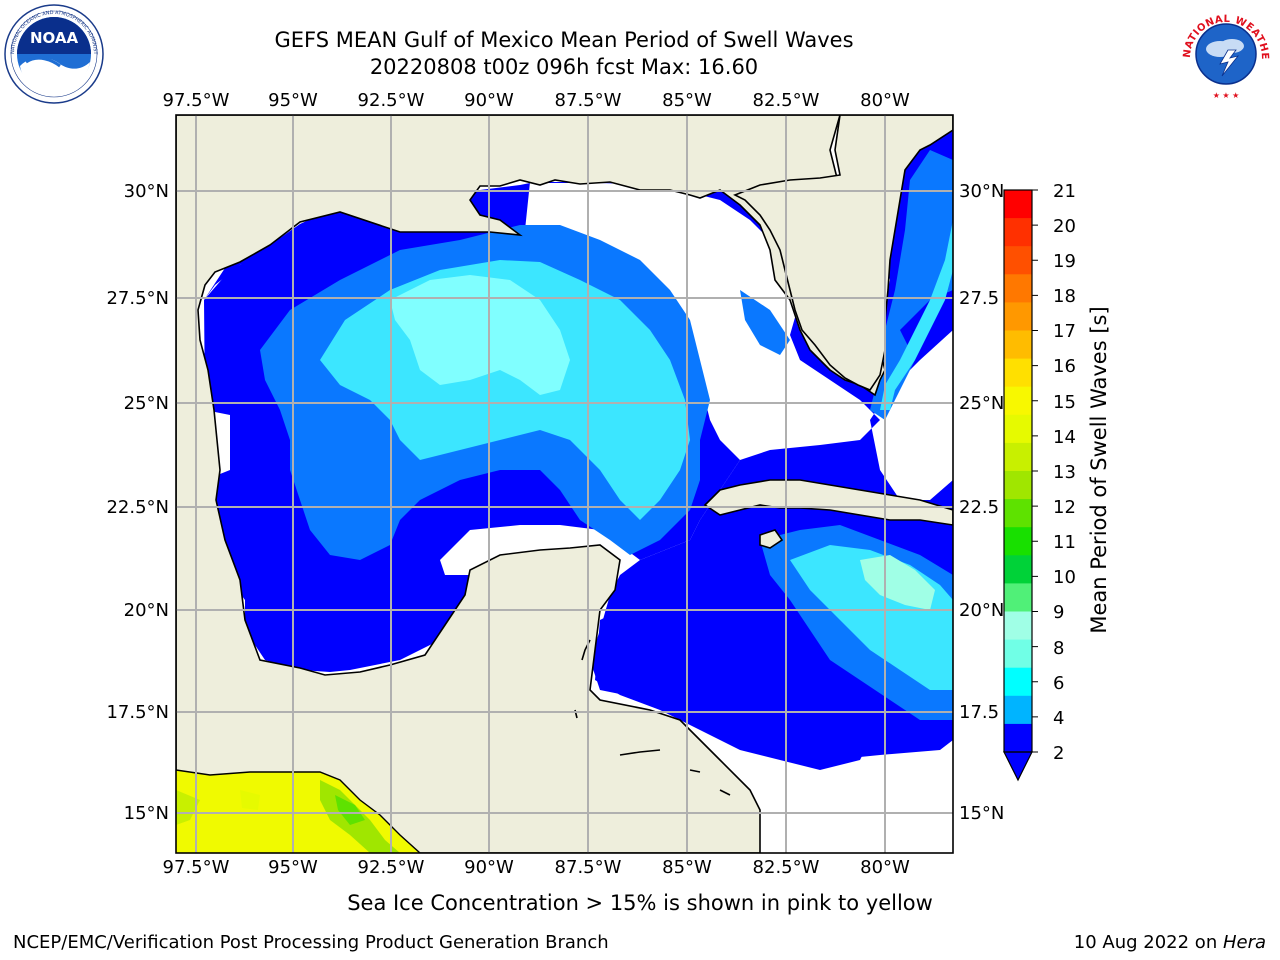 The width and height of the screenshot is (1280, 960). I want to click on footer-date-text: 10 Aug 2022 on, so click(1148, 942).